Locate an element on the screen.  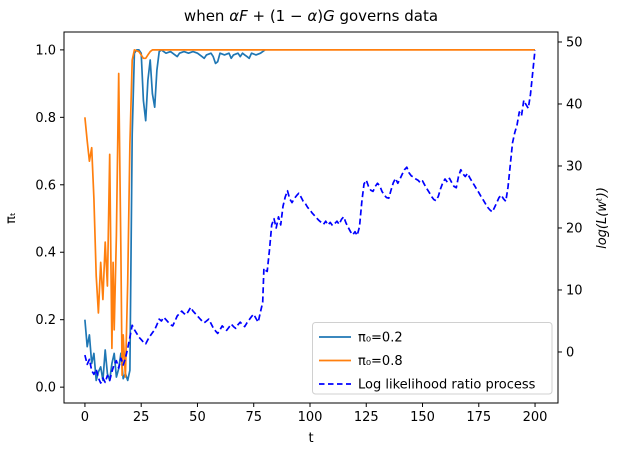
y-right-axis-label: log(L(wᵗ)) is located at coordinates (602, 218).